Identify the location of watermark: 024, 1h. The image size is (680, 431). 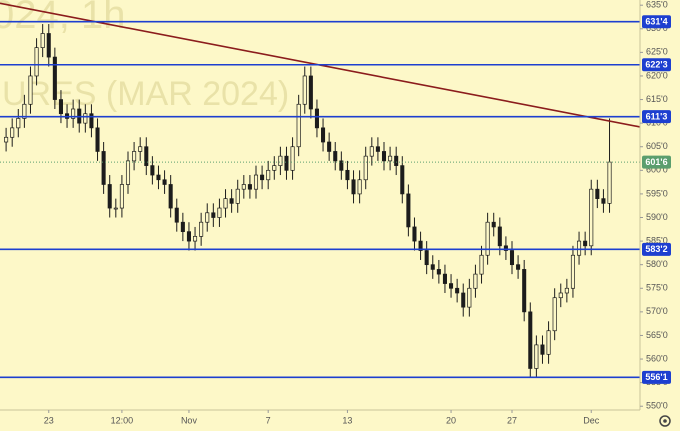
(62, 18).